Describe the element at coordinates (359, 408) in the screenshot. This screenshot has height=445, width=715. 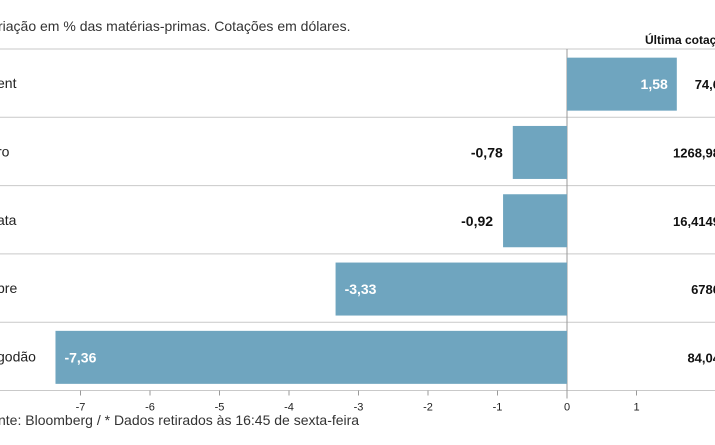
I see `x-tick-label: -3` at that location.